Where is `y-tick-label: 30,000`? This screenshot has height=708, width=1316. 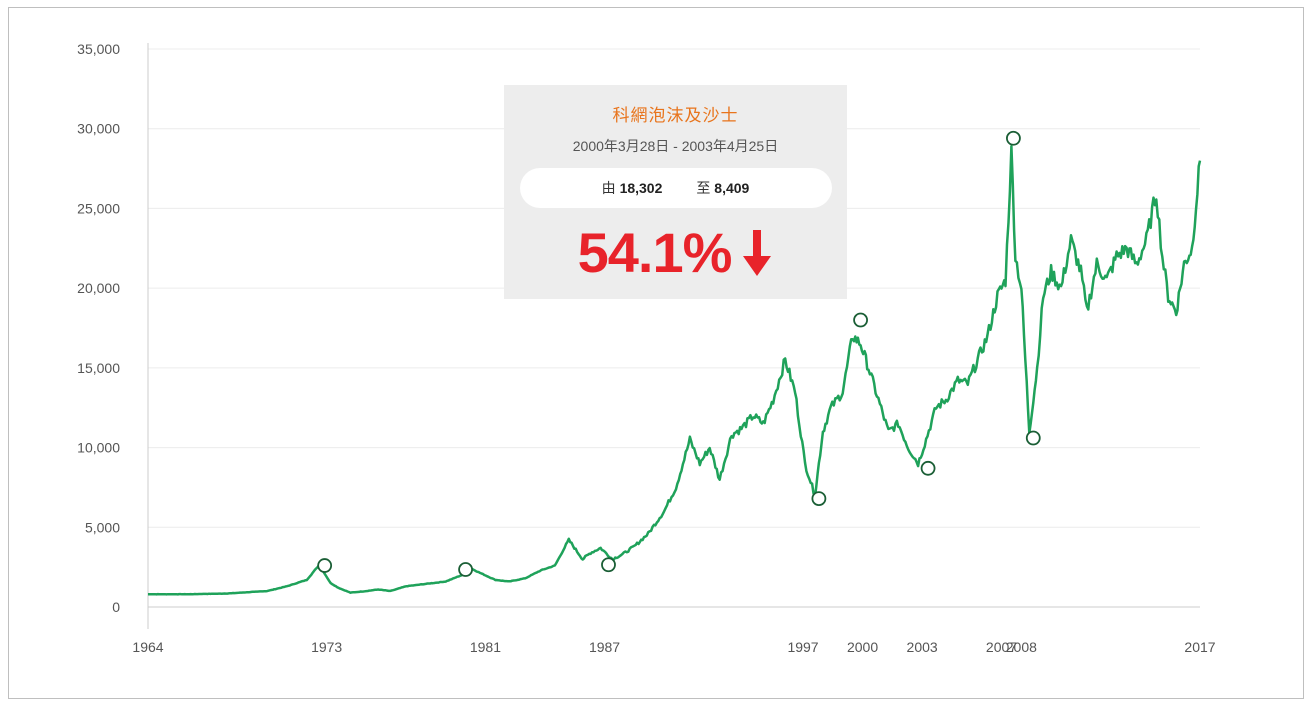 y-tick-label: 30,000 is located at coordinates (98, 129).